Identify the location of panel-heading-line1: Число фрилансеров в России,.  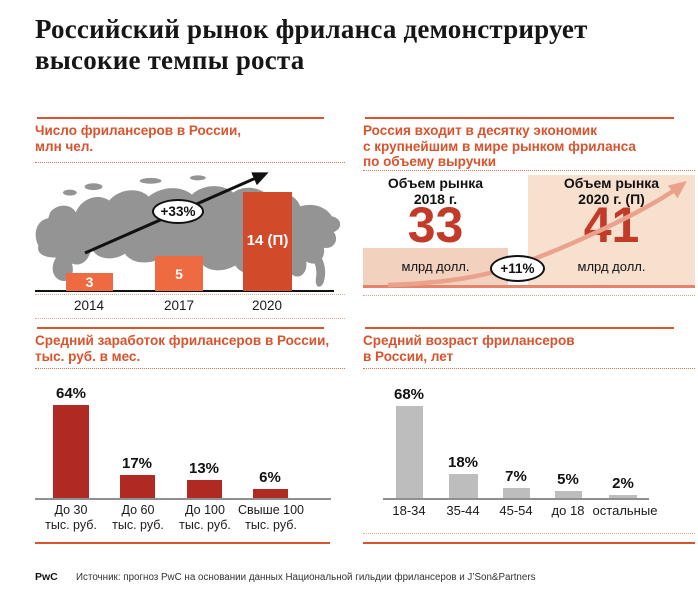
(138, 130).